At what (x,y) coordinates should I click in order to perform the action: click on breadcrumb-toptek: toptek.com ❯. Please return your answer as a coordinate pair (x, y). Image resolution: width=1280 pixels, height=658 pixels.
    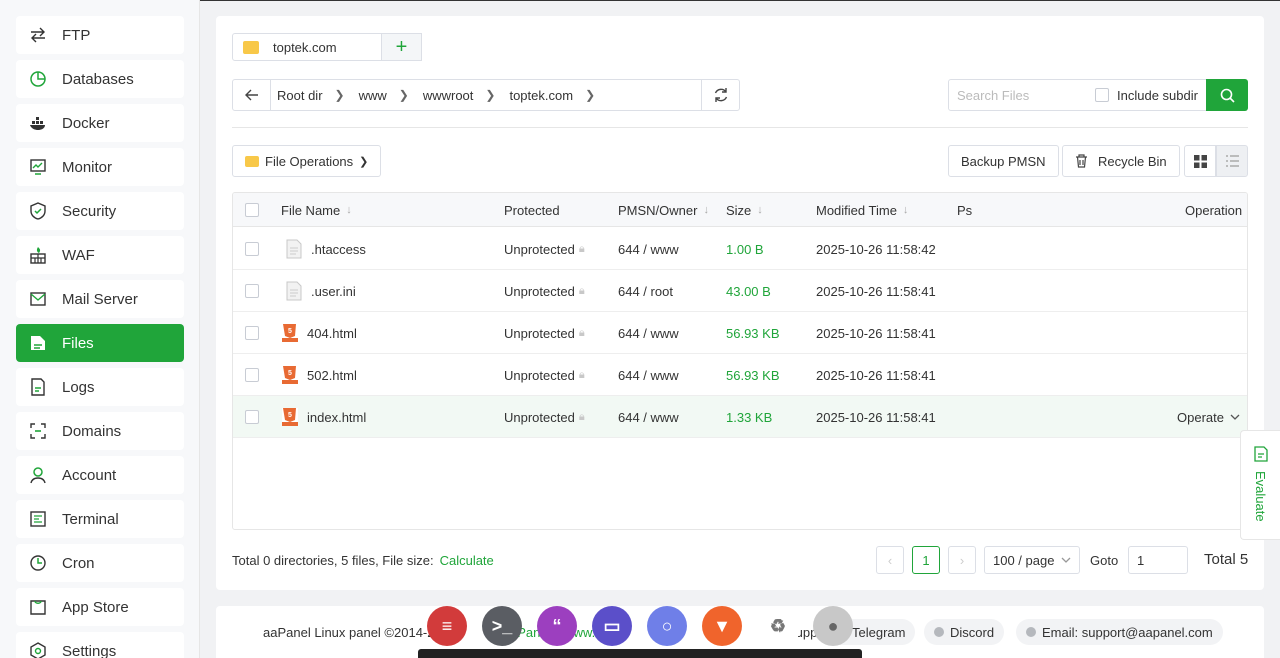
    Looking at the image, I should click on (552, 95).